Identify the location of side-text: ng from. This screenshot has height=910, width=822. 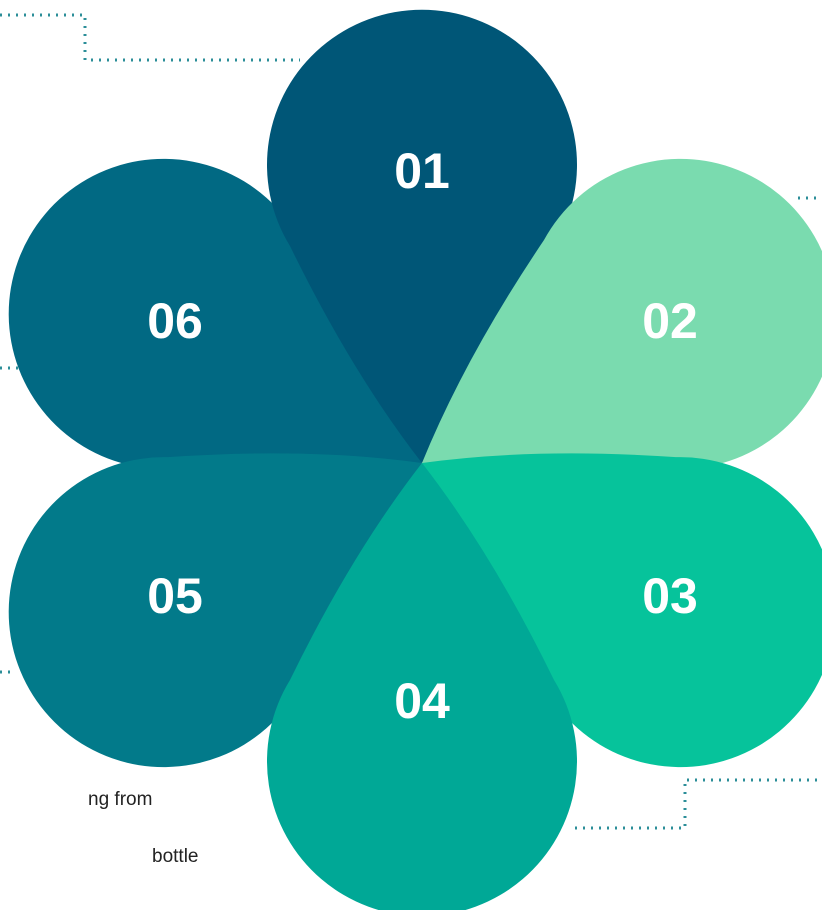
(120, 799).